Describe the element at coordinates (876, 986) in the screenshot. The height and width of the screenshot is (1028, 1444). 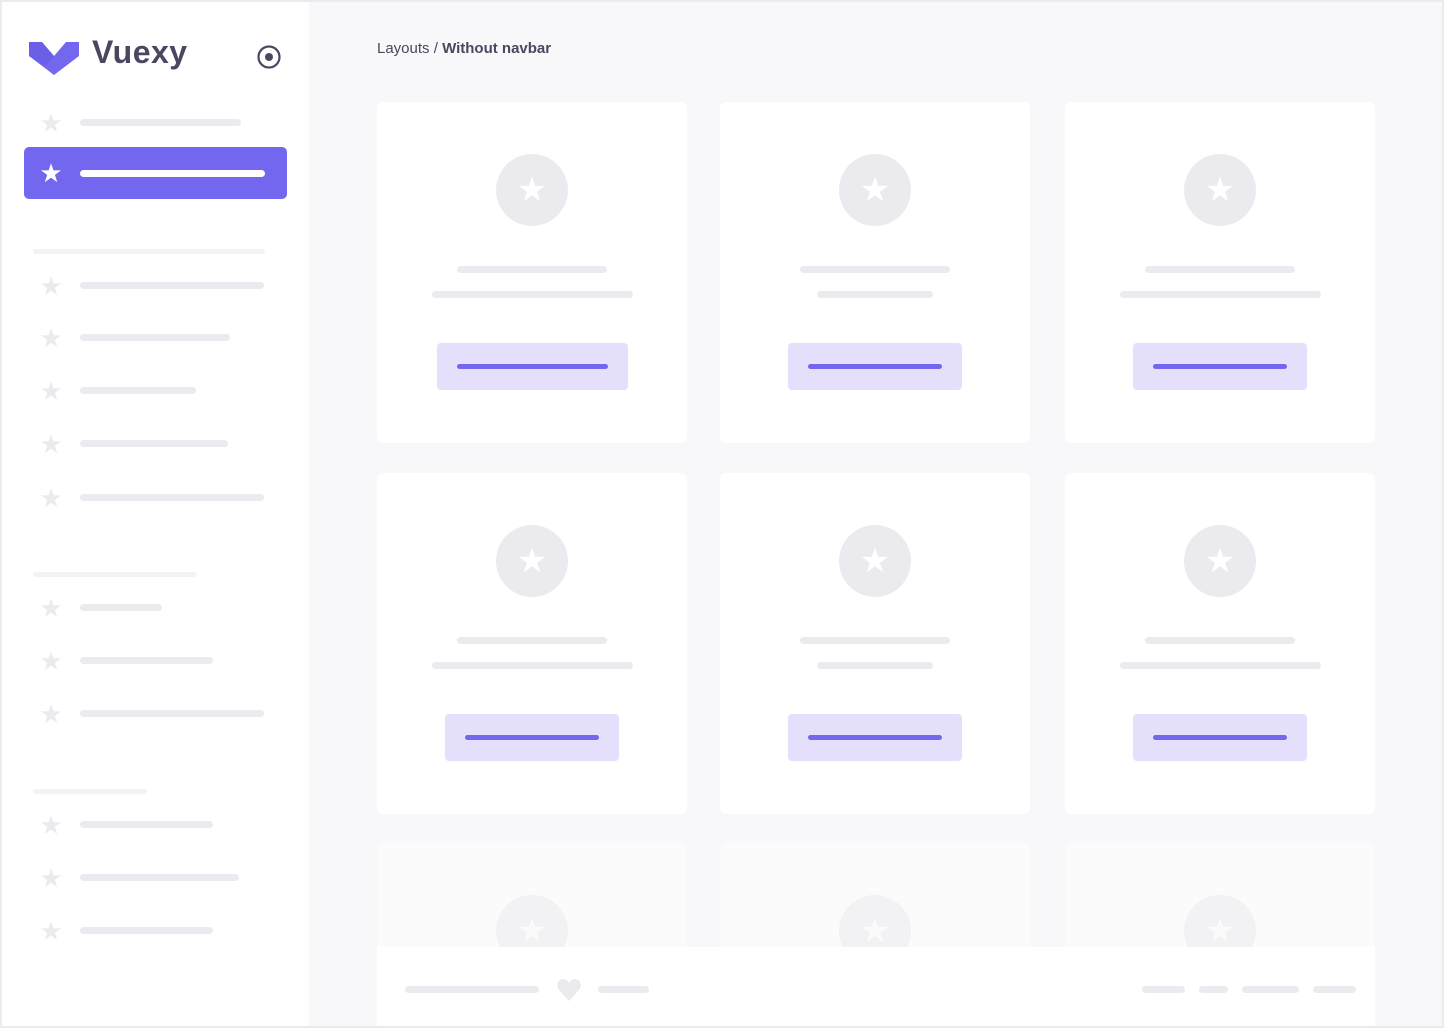
I see `footer` at that location.